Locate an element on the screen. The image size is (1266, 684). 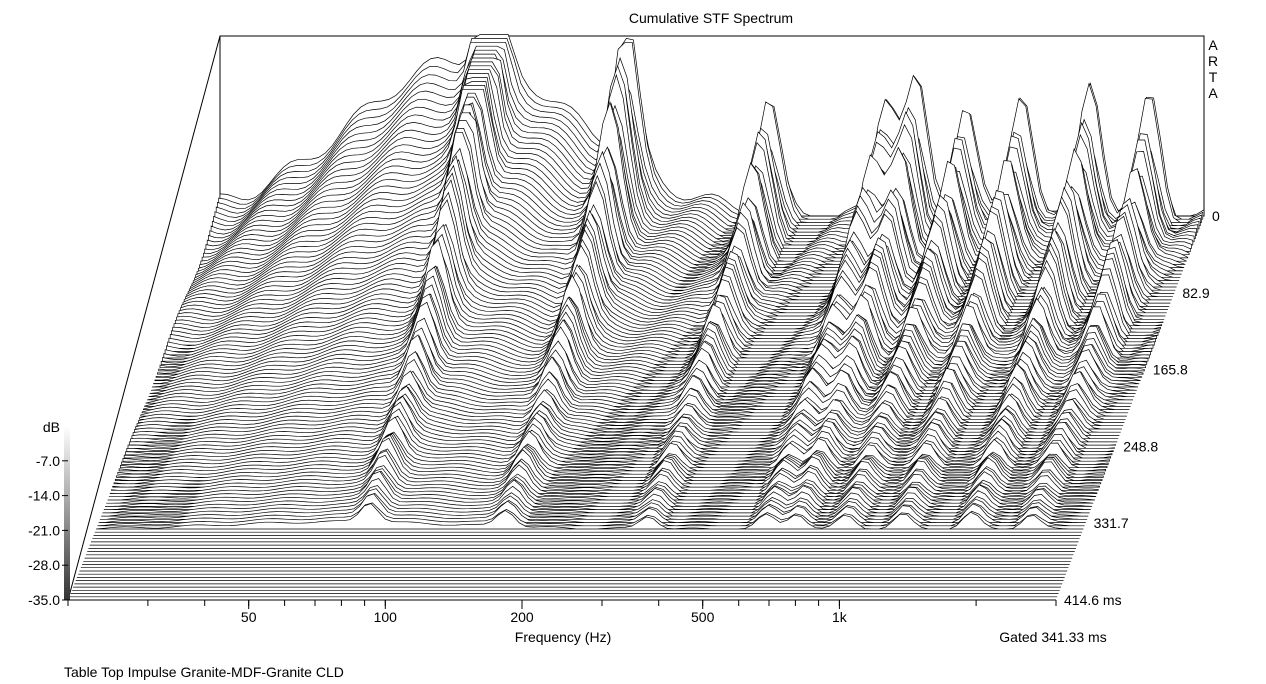
chart-title: Cumulative STF Spectrum is located at coordinates (711, 18).